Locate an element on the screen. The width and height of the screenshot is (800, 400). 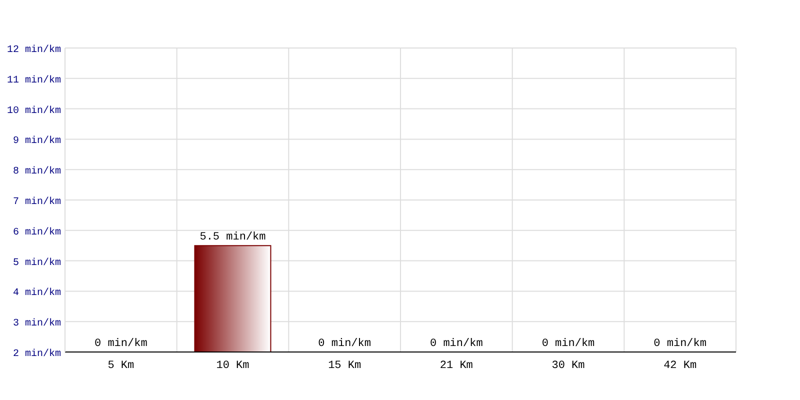
x-tick-label: 30 Km is located at coordinates (569, 366).